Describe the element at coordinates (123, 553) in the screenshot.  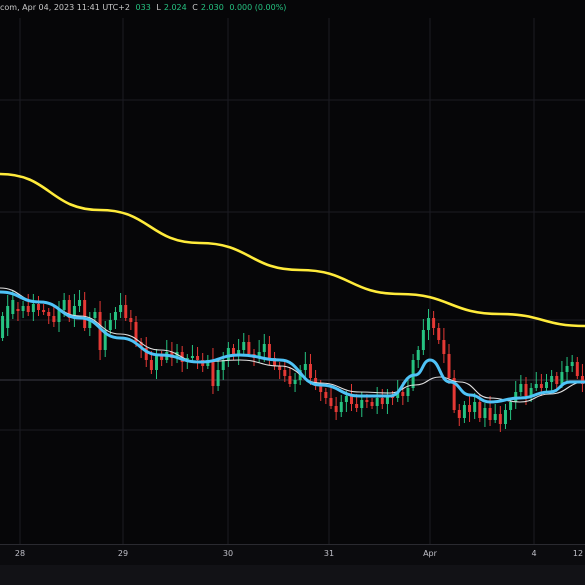
I see `x-tick-label: 29` at that location.